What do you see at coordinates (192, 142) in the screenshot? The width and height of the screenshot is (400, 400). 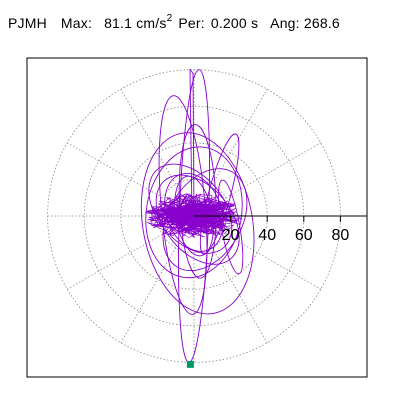 I see `trace-spike` at bounding box center [192, 142].